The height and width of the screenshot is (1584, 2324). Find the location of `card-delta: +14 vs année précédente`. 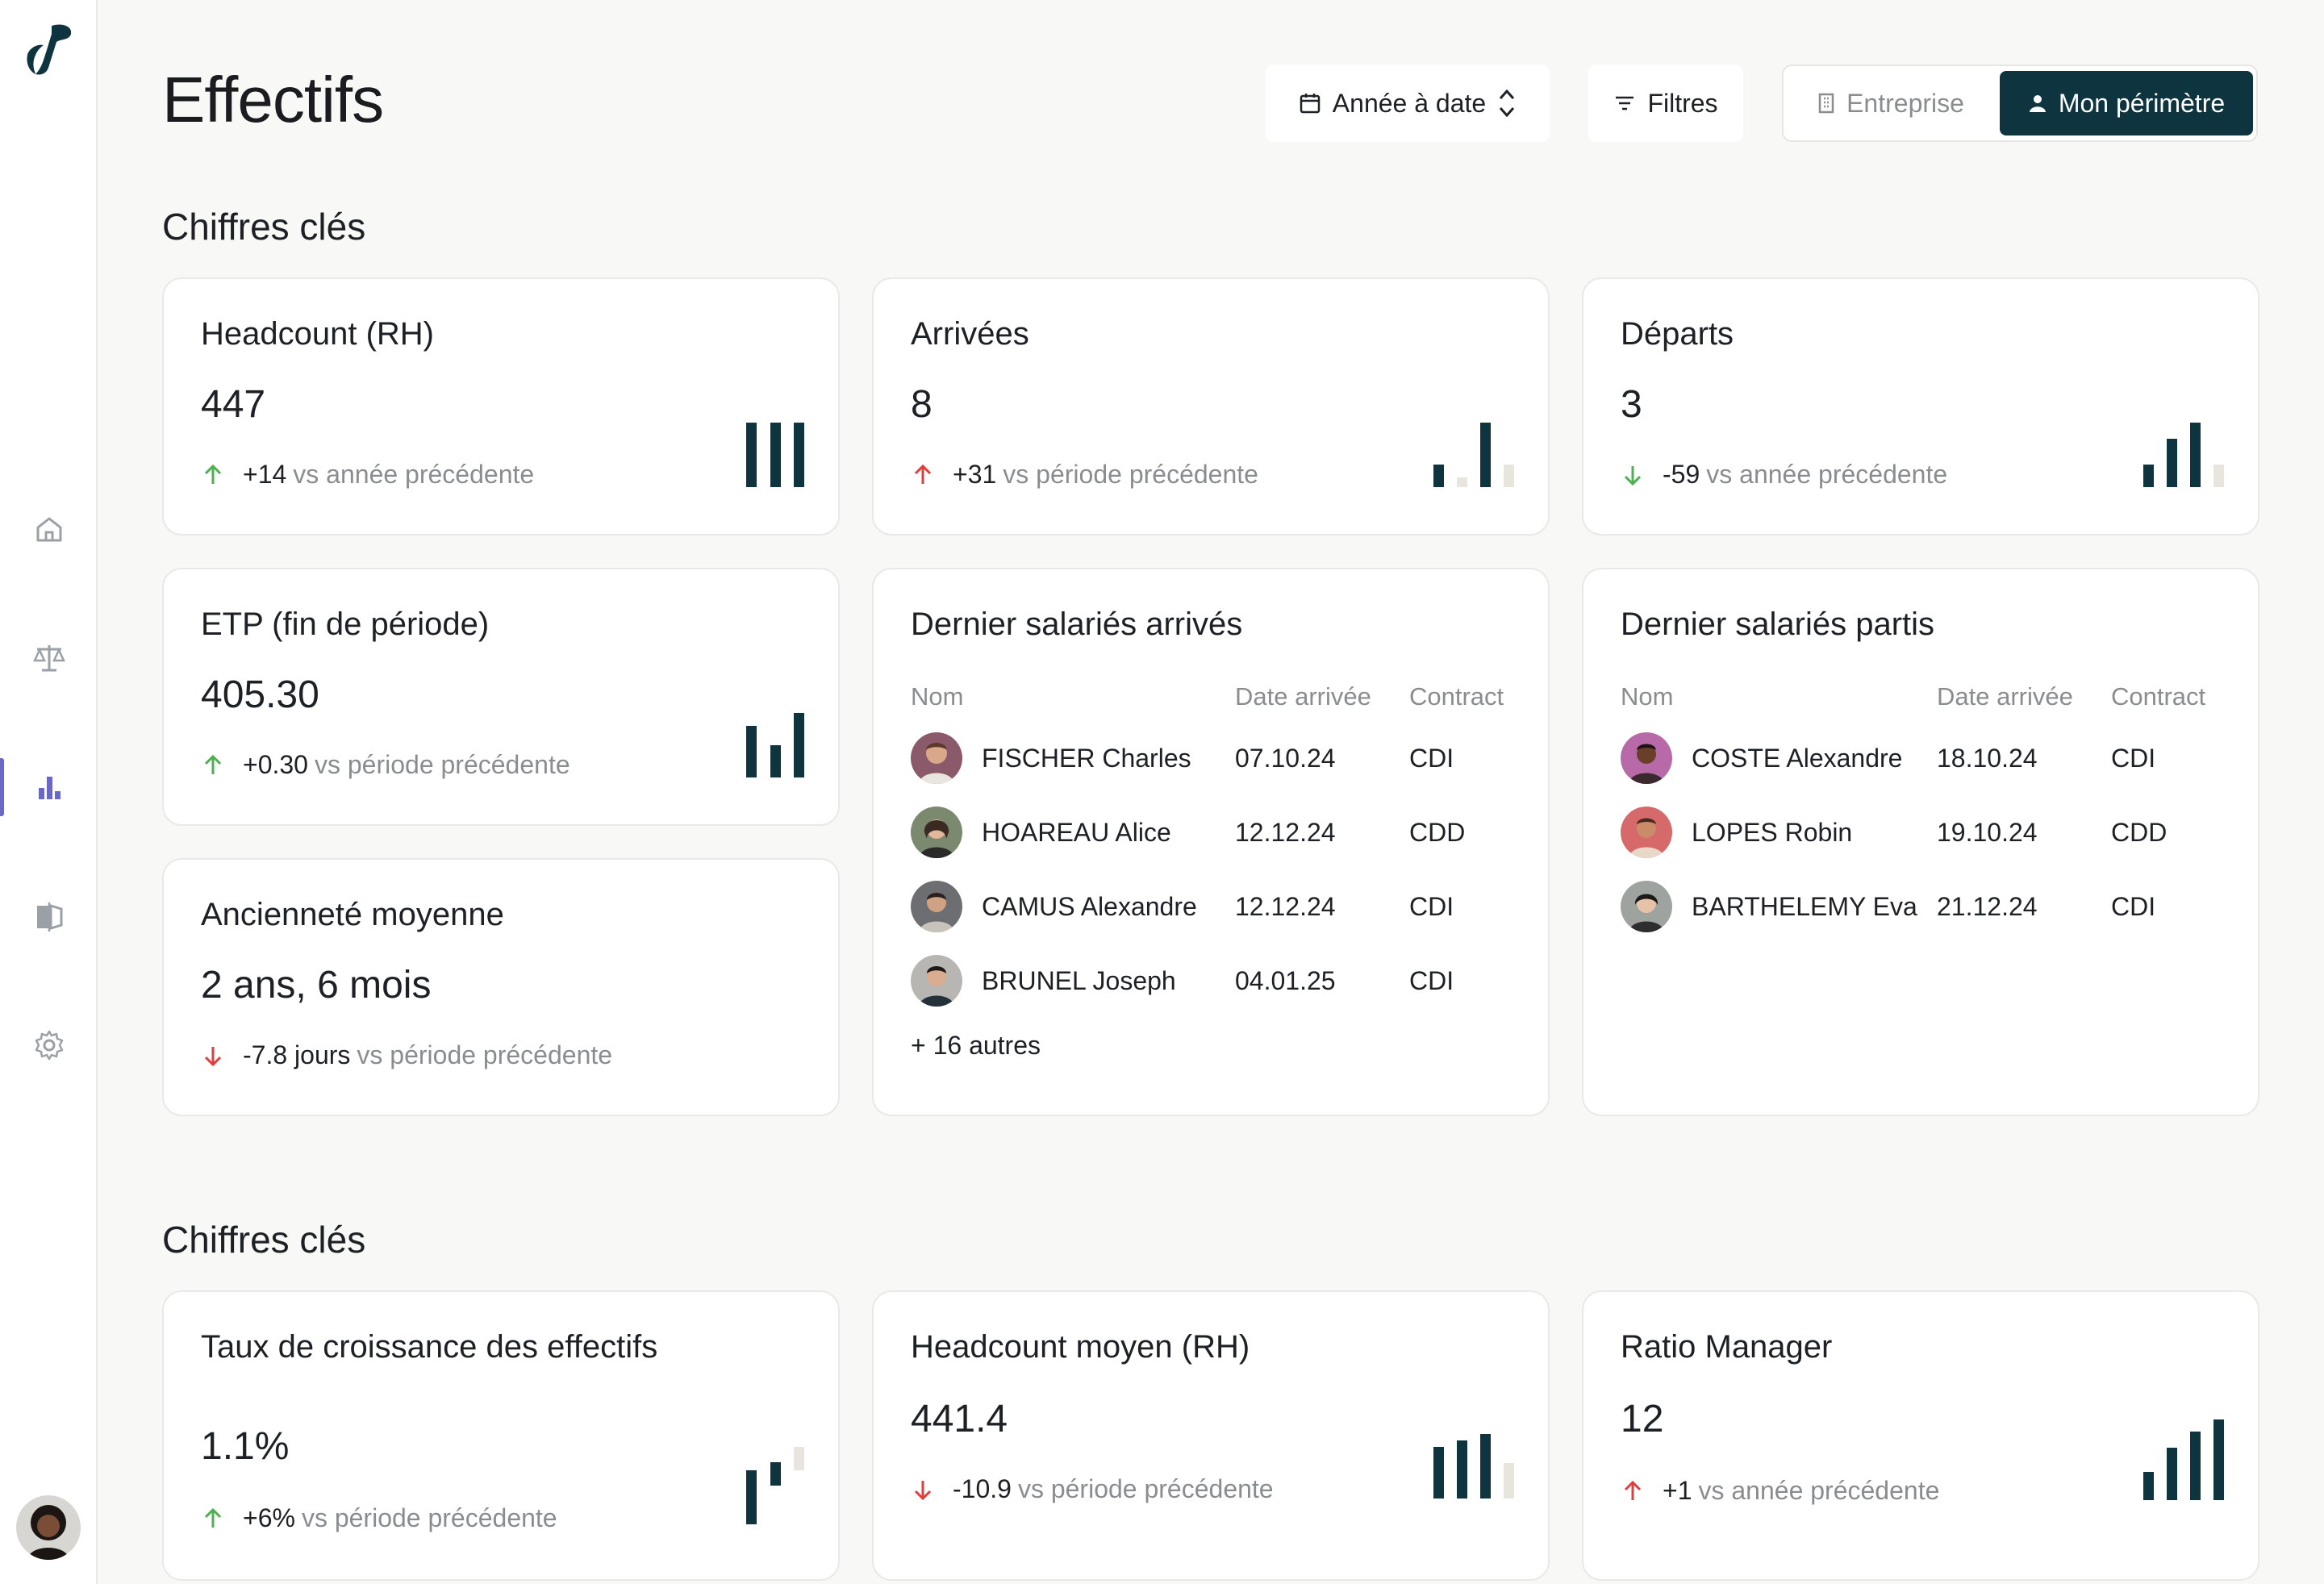

card-delta: +14 vs année précédente is located at coordinates (367, 475).